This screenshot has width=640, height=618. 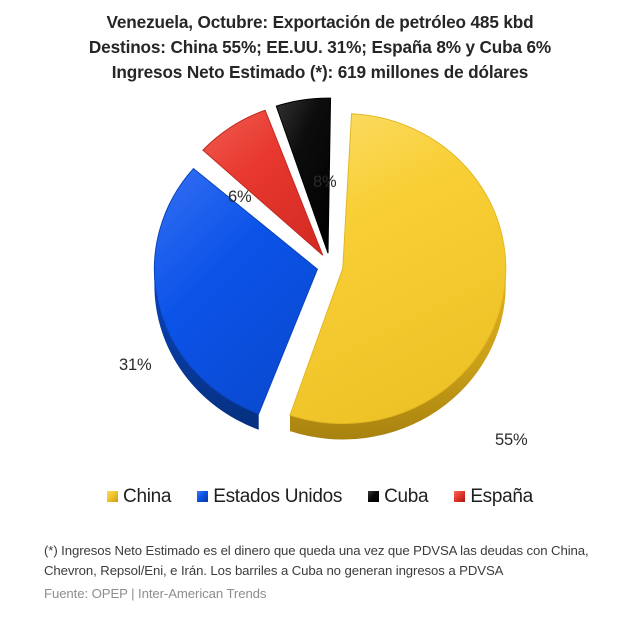 What do you see at coordinates (240, 197) in the screenshot?
I see `pie-label-cuba: 6%` at bounding box center [240, 197].